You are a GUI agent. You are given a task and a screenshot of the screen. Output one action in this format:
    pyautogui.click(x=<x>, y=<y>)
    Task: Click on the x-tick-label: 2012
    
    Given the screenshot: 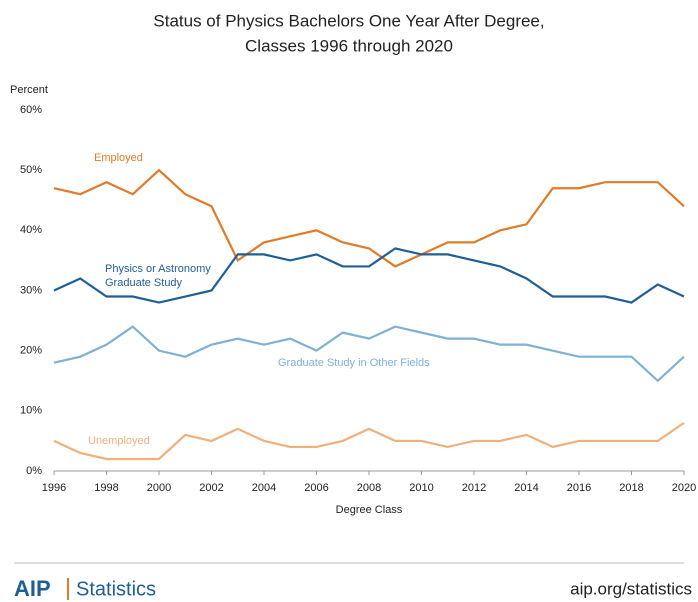 What is the action you would take?
    pyautogui.click(x=474, y=488)
    